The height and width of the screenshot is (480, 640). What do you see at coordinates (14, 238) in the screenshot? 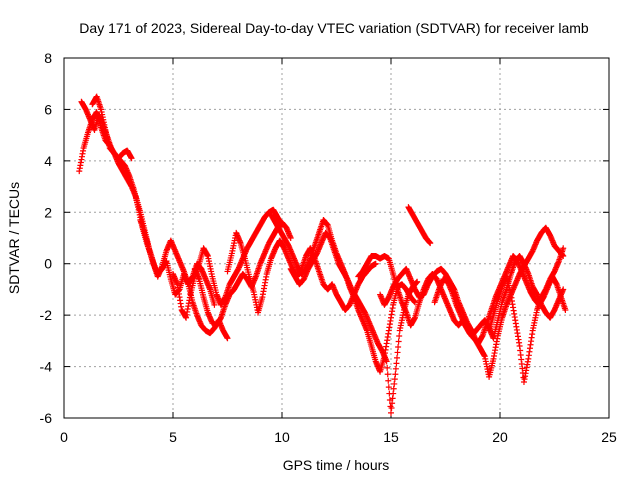
I see `y-axis-label: SDTVAR / TECUs` at bounding box center [14, 238].